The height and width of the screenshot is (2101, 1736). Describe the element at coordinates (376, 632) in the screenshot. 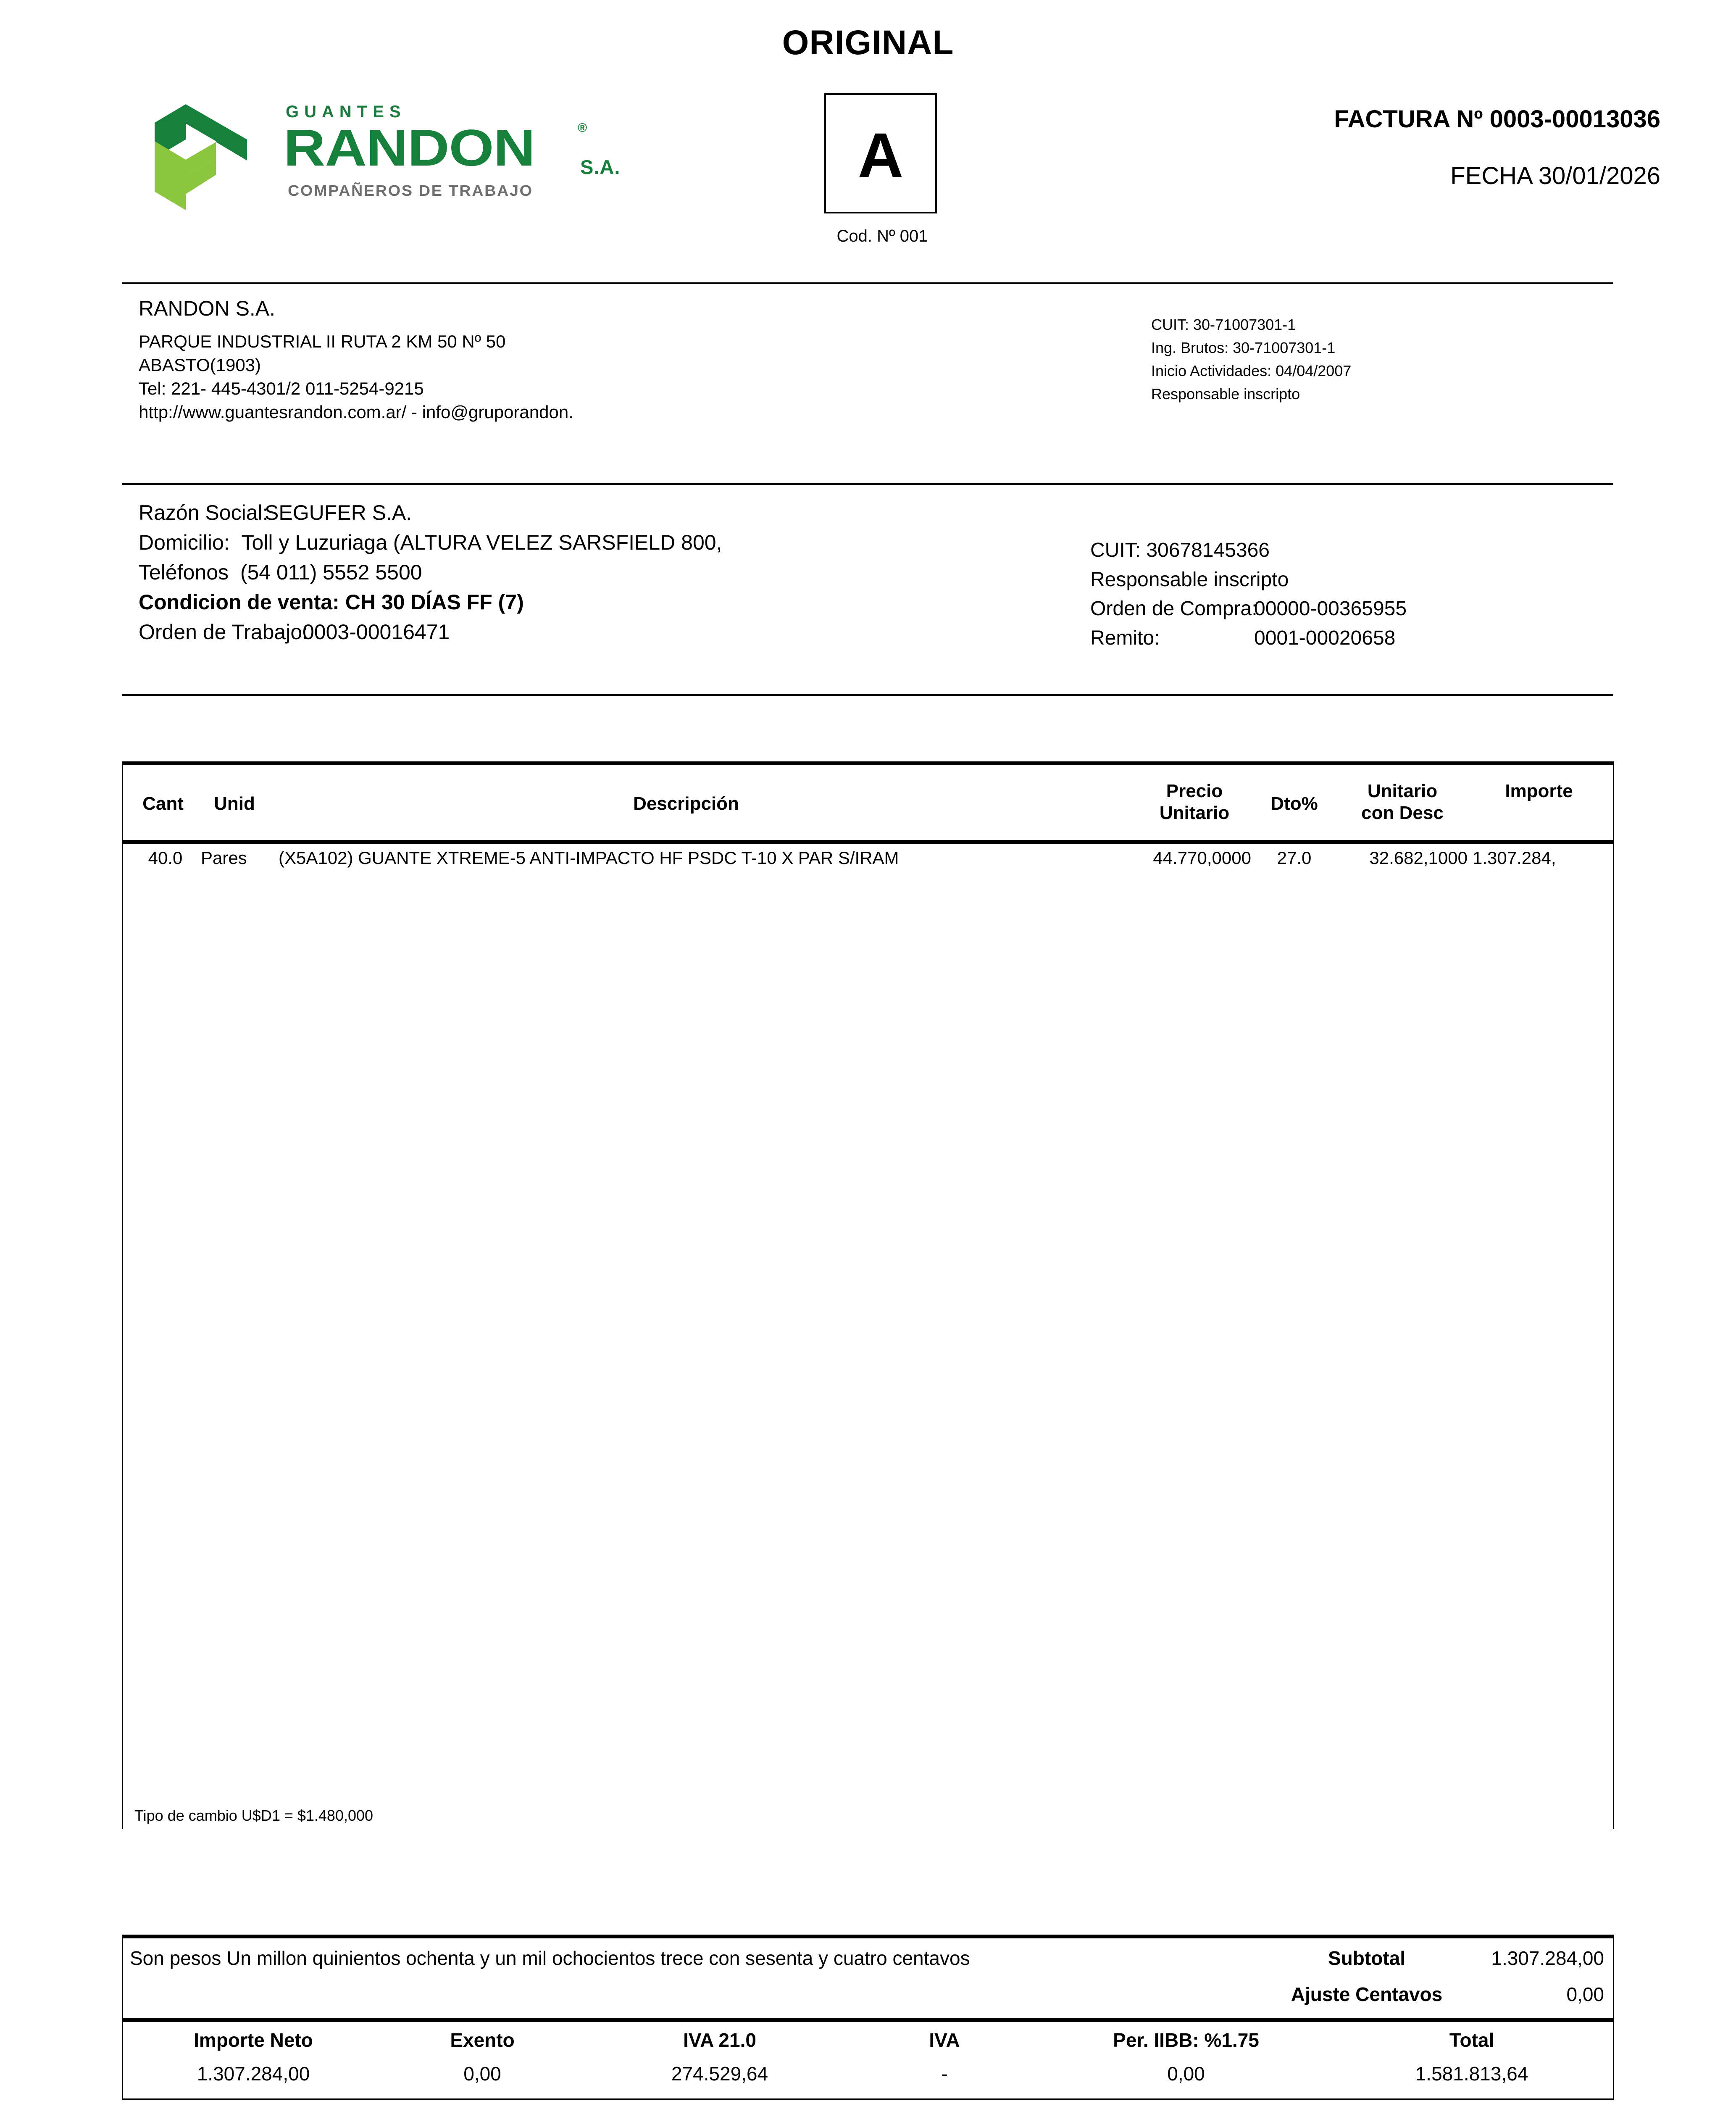

I see `customer-orden-trabajo-value: 0003-00016471` at that location.